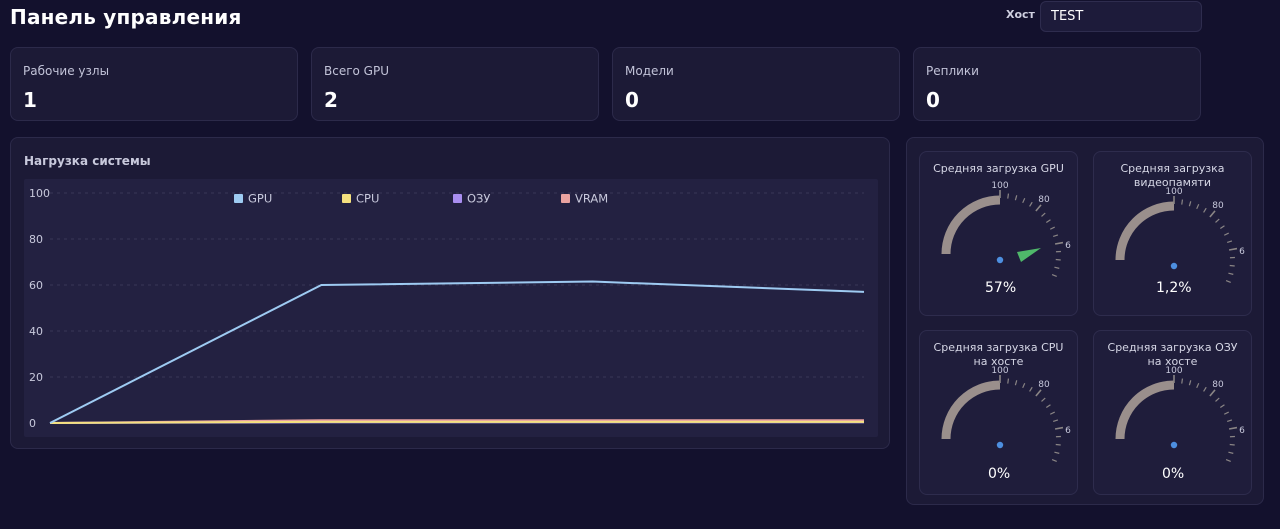 Image resolution: width=1280 pixels, height=529 pixels. Describe the element at coordinates (331, 100) in the screenshot. I see `stat-value: 2` at that location.